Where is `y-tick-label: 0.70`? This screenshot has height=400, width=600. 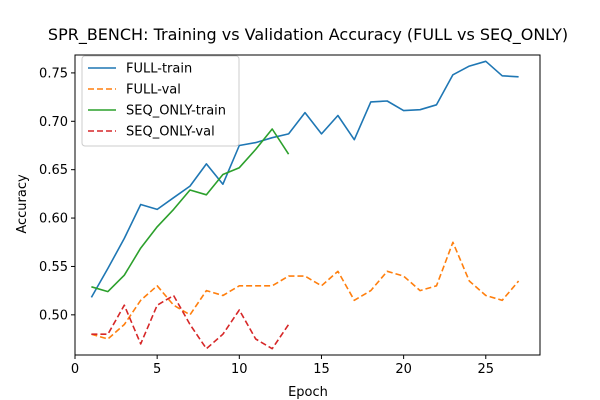
y-tick-label: 0.70 is located at coordinates (53, 122).